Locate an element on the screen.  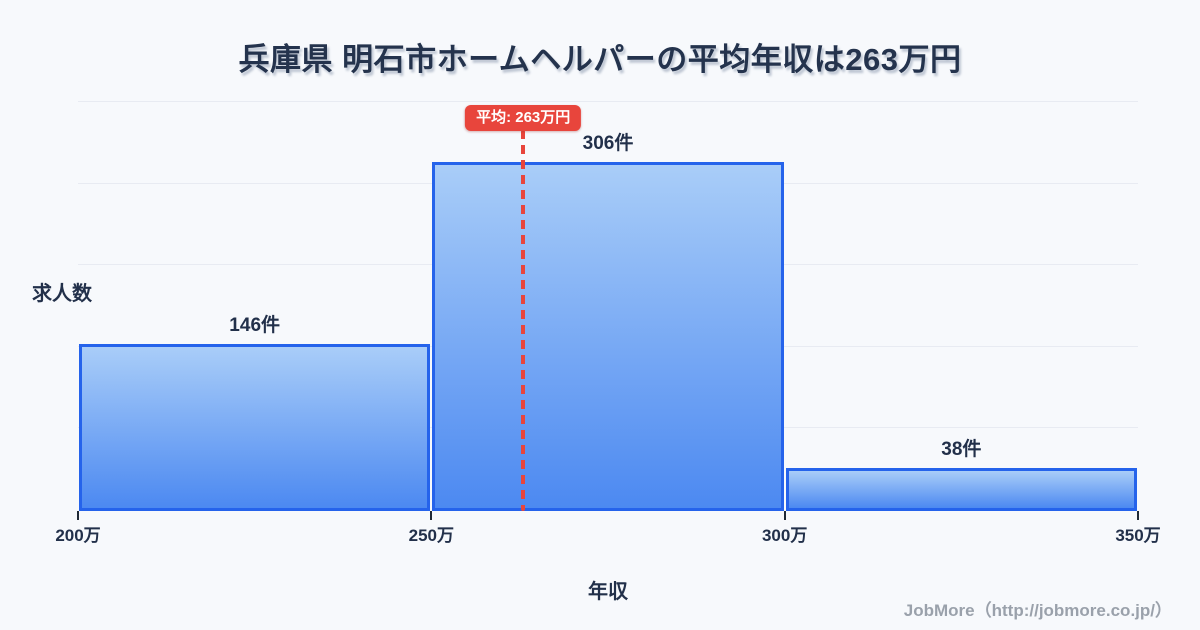
bar-value-label: 306件 is located at coordinates (608, 143).